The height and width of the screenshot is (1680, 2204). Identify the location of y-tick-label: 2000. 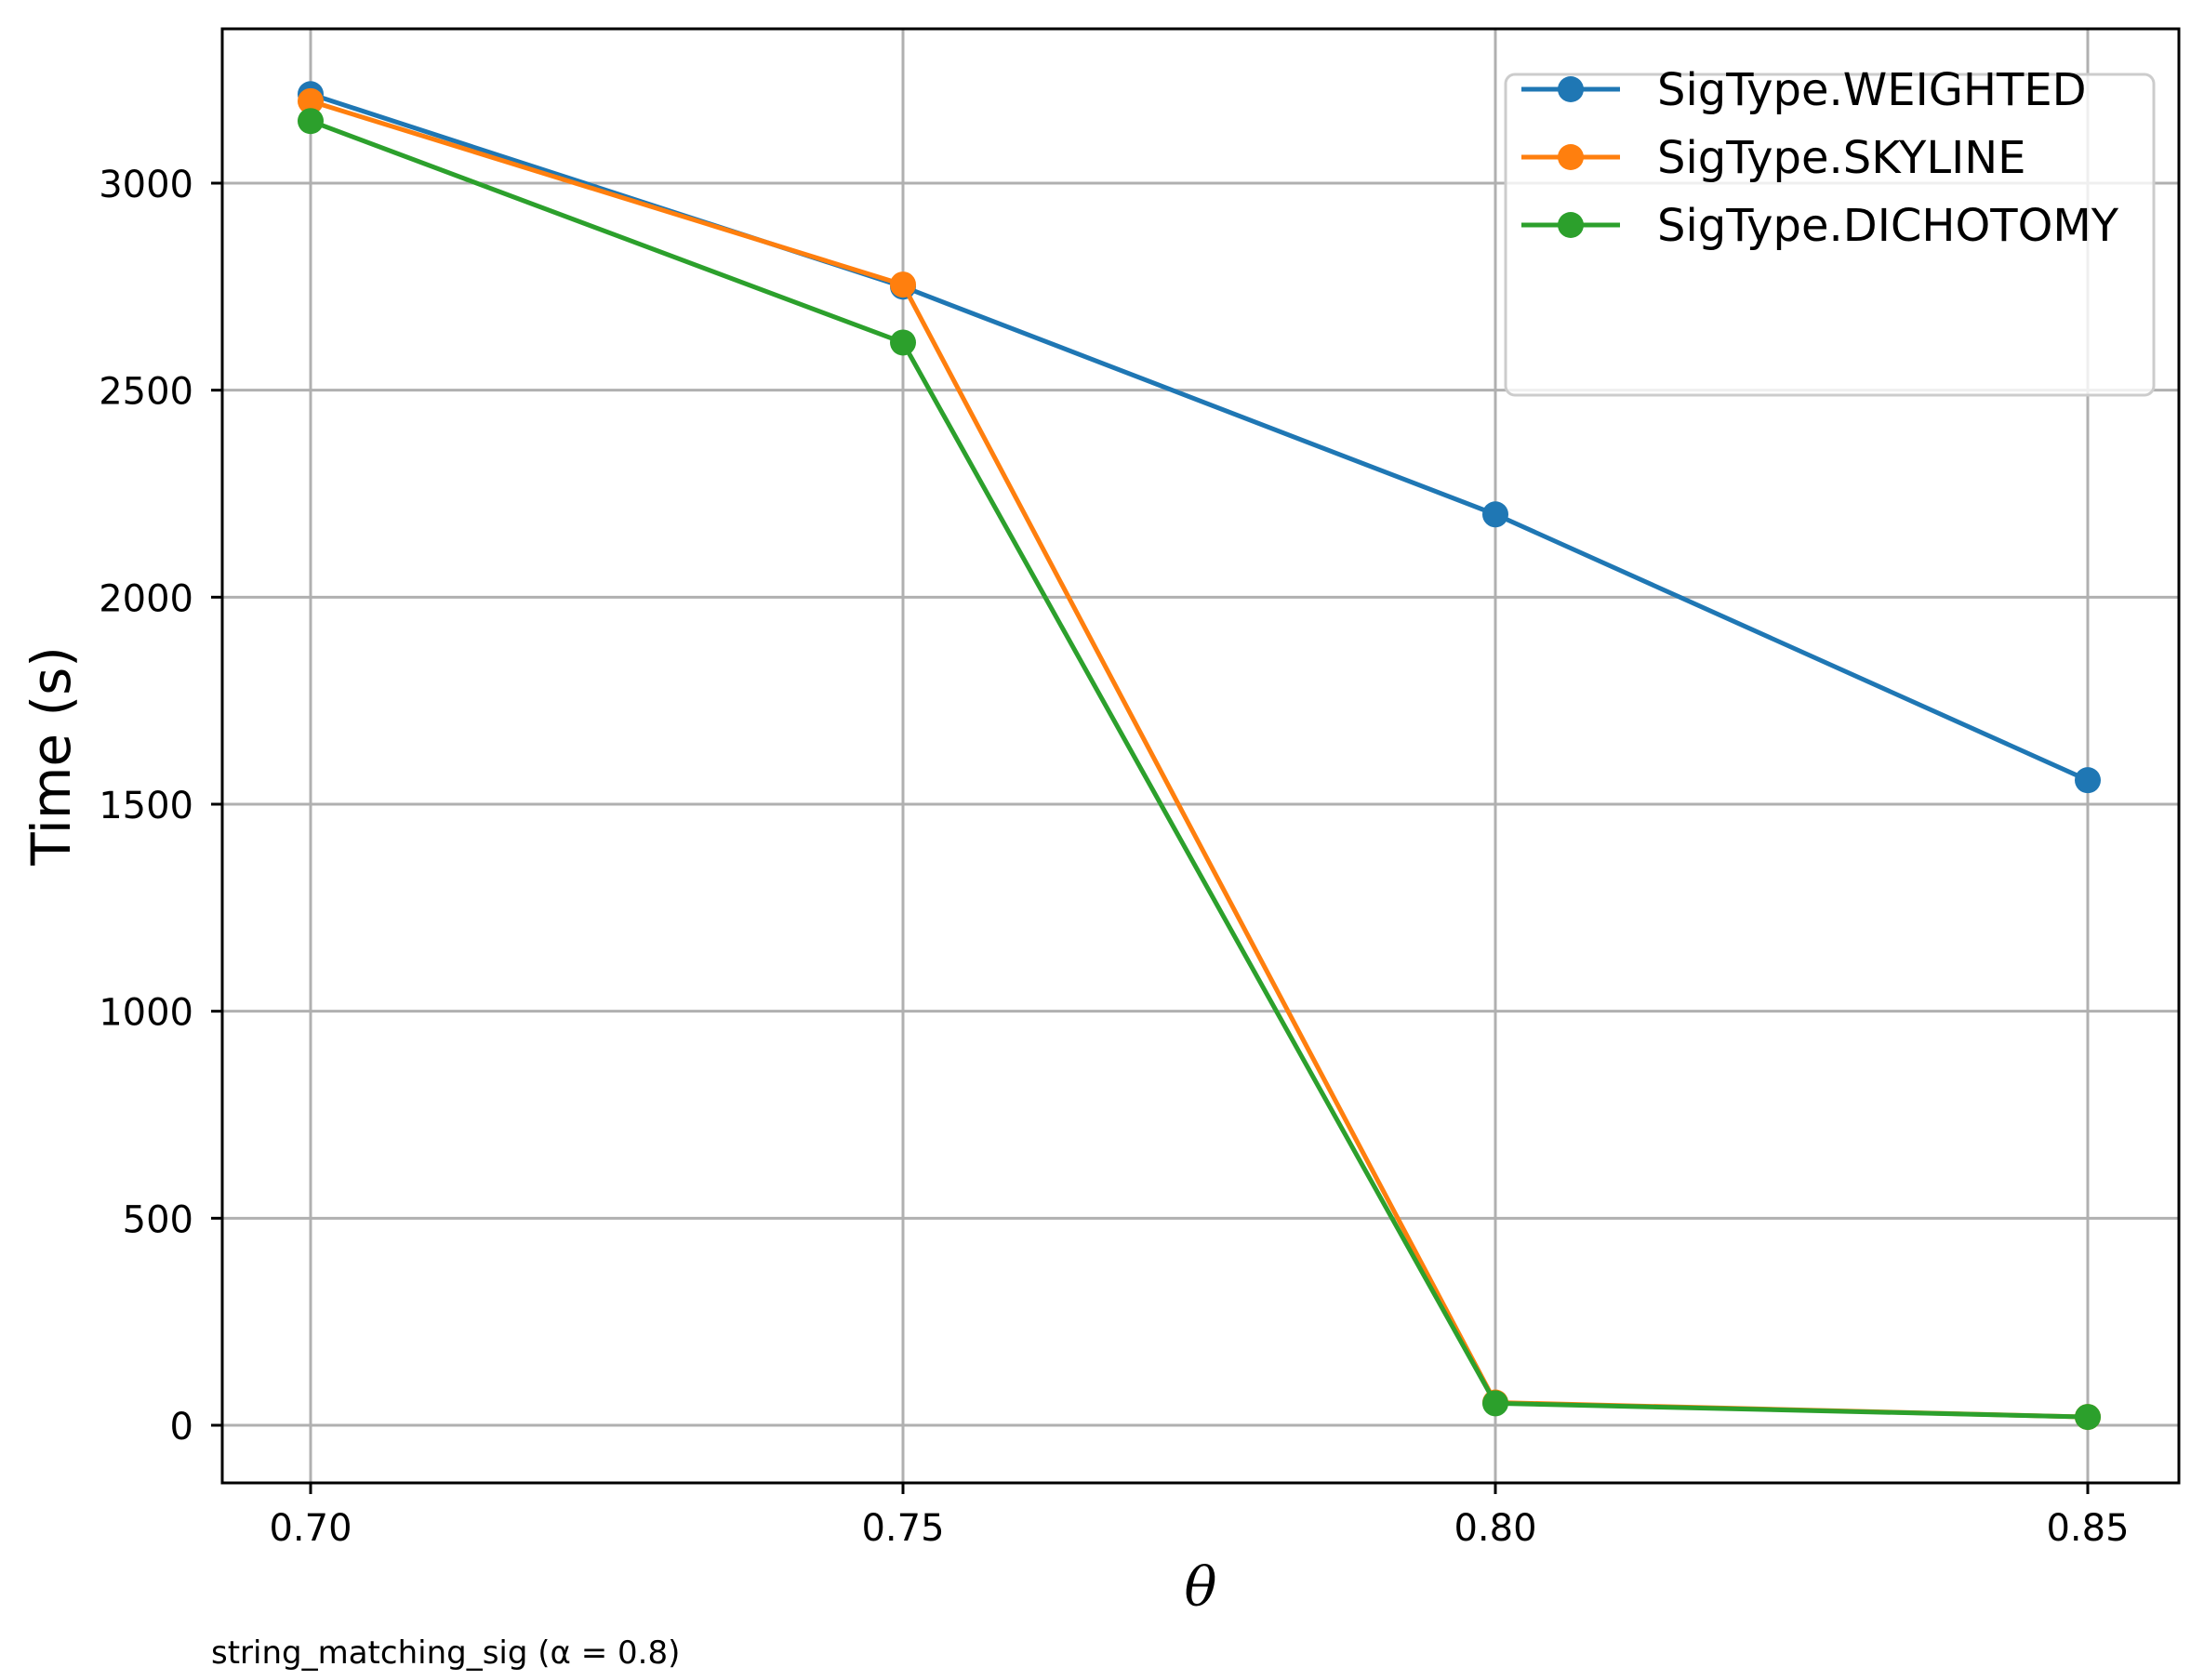
(146, 598).